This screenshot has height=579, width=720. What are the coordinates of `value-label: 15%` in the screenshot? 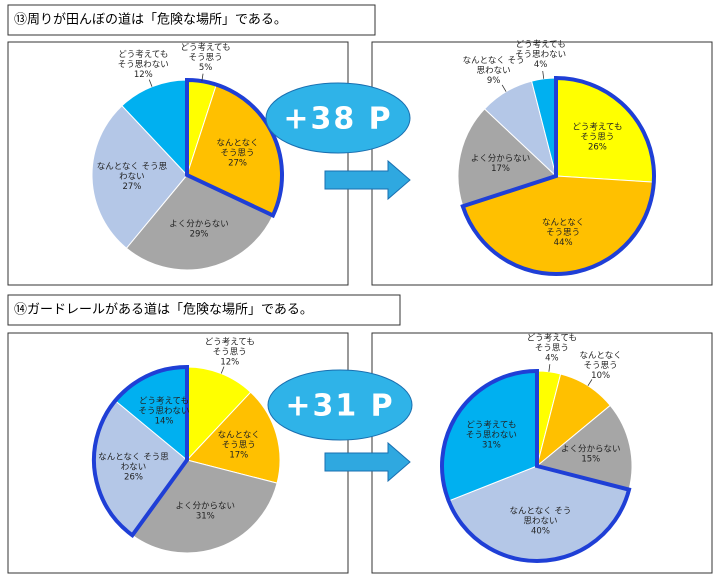 It's located at (590, 459).